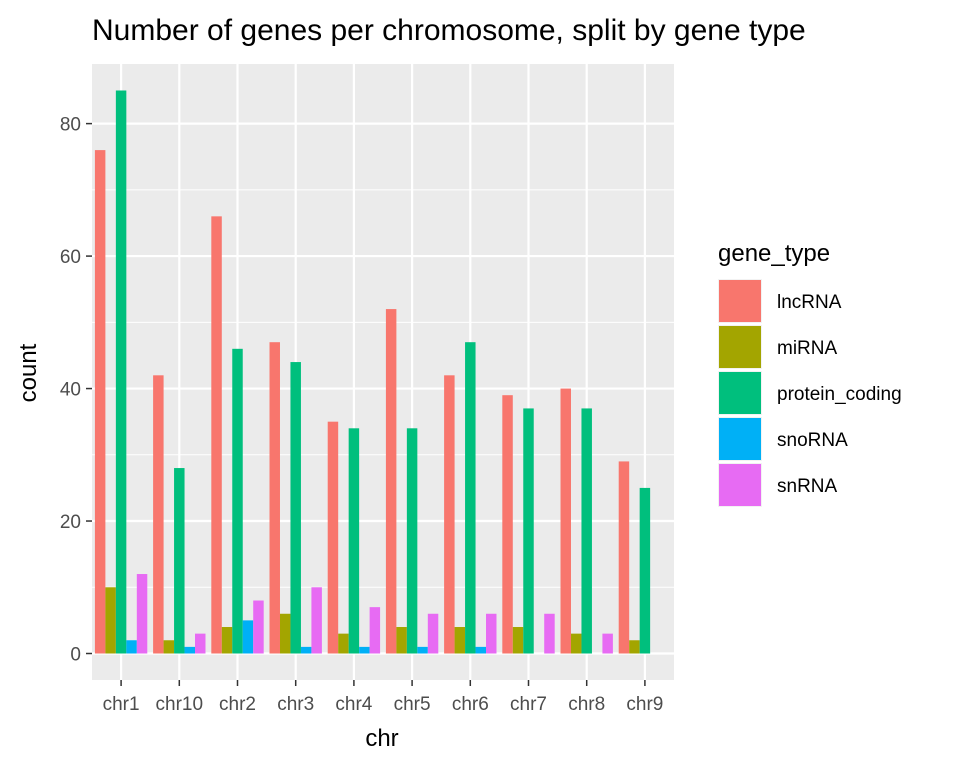 The height and width of the screenshot is (768, 960). What do you see at coordinates (237, 501) in the screenshot?
I see `bar-protein_coding-chr2` at bounding box center [237, 501].